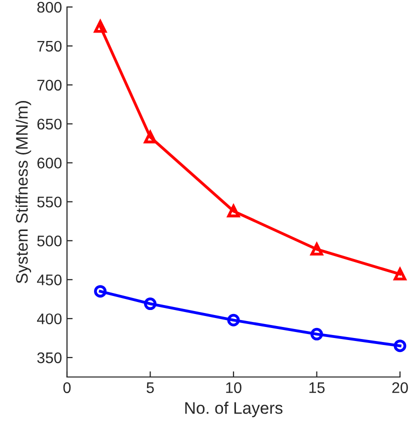 Image resolution: width=414 pixels, height=436 pixels. I want to click on x-tick-label: 20, so click(400, 388).